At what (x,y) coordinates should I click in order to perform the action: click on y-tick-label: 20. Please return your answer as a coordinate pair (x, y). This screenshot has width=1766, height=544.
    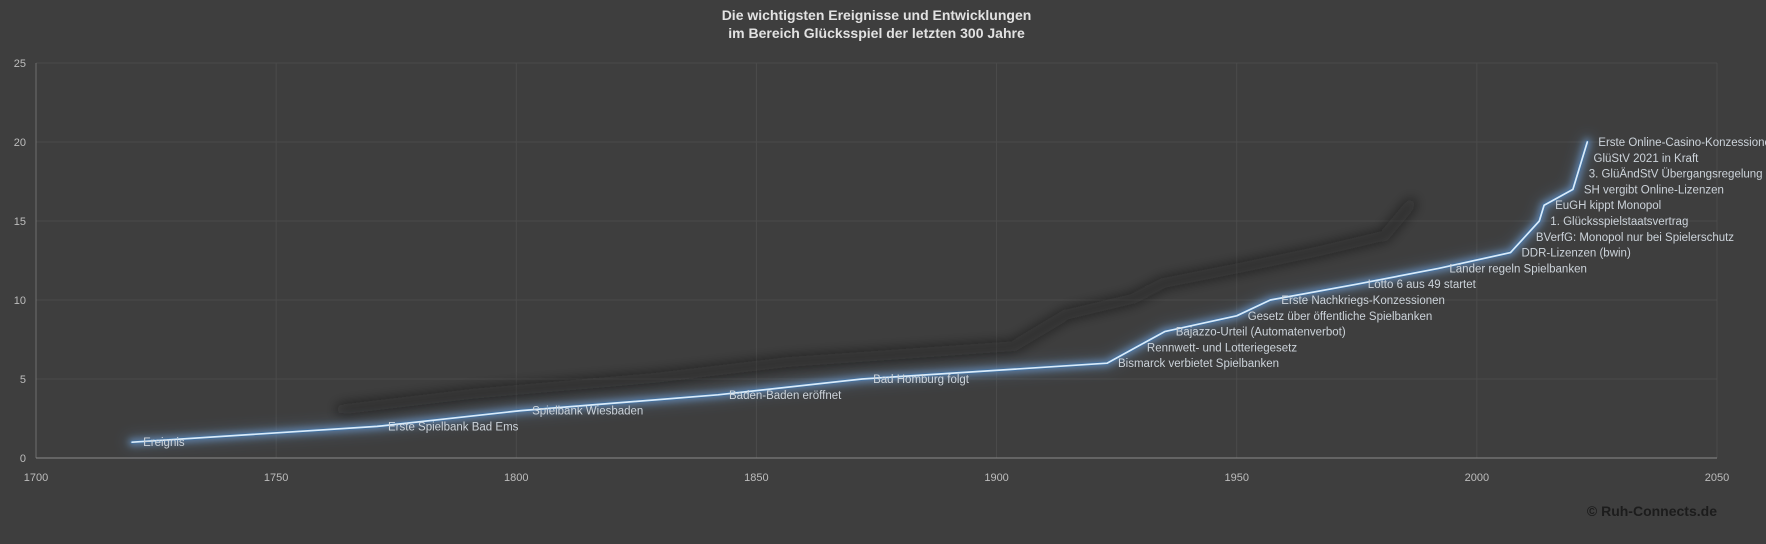
    Looking at the image, I should click on (20, 143).